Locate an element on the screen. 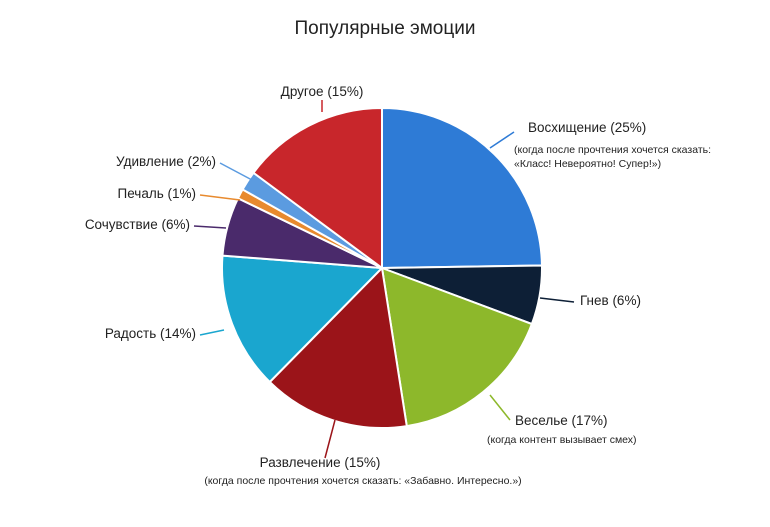 The height and width of the screenshot is (527, 770). slice-label-5: Сочувствие (6%) is located at coordinates (137, 224).